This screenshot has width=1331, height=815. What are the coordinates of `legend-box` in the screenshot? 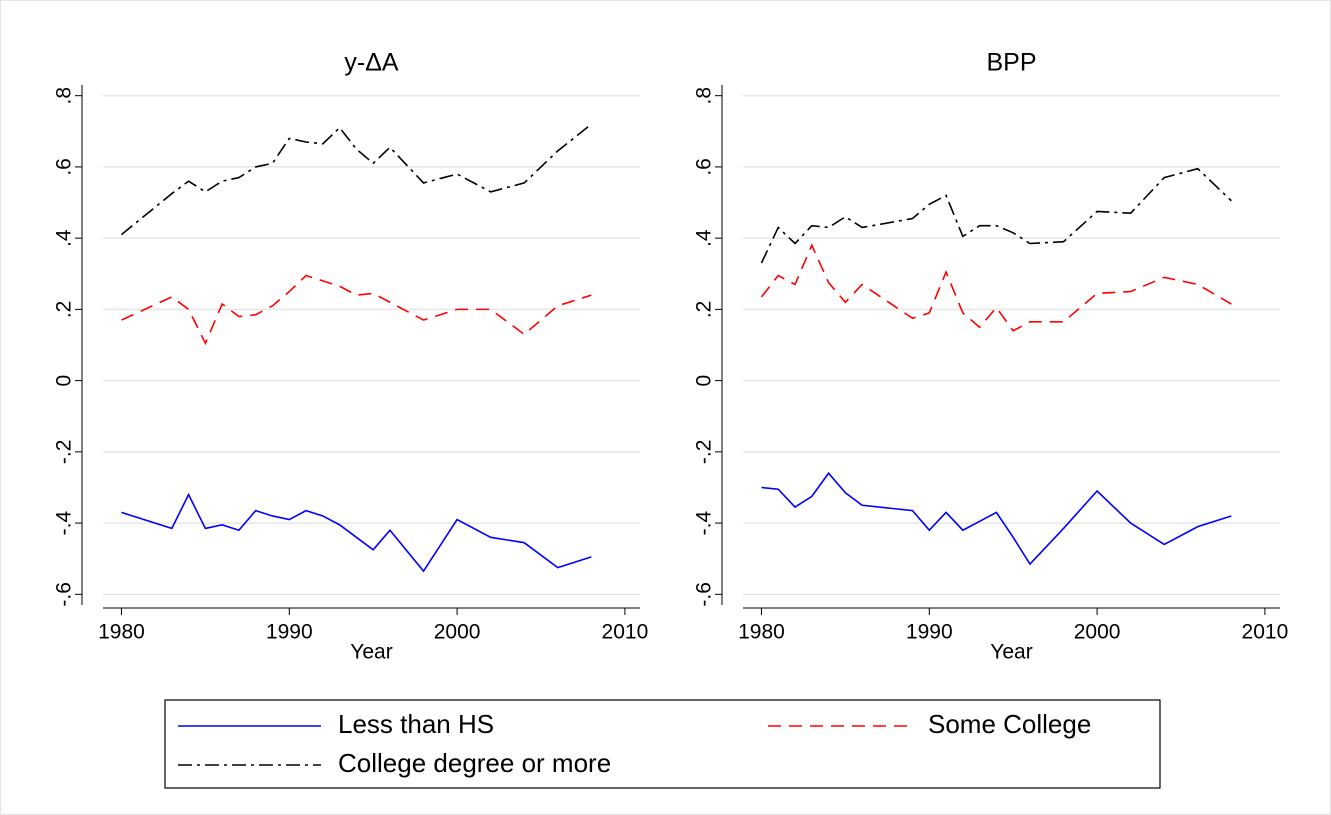 It's located at (662, 744).